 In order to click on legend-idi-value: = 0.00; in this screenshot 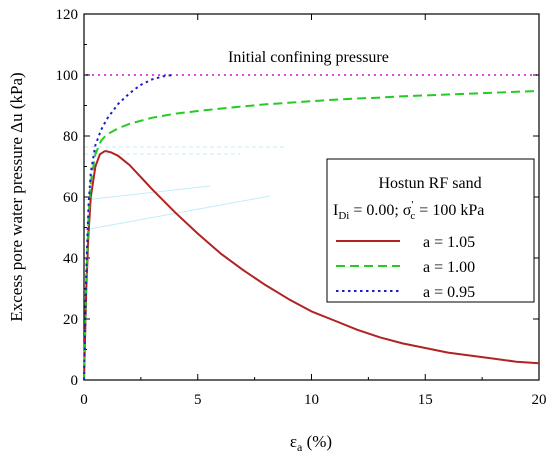, I will do `click(375, 210)`.